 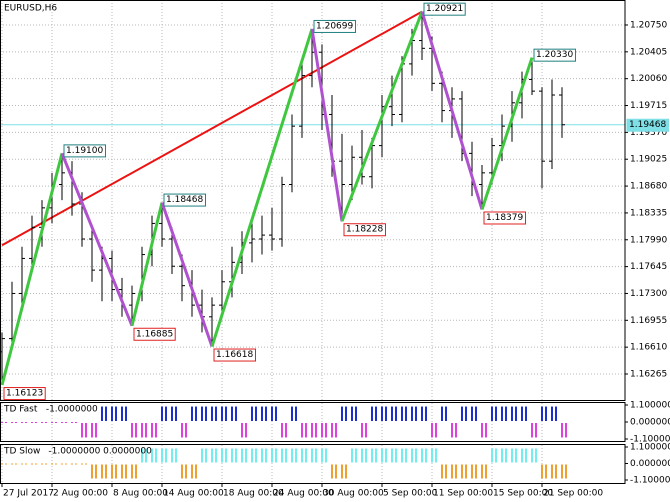 I want to click on bid-label: 1.19468, so click(x=647, y=125).